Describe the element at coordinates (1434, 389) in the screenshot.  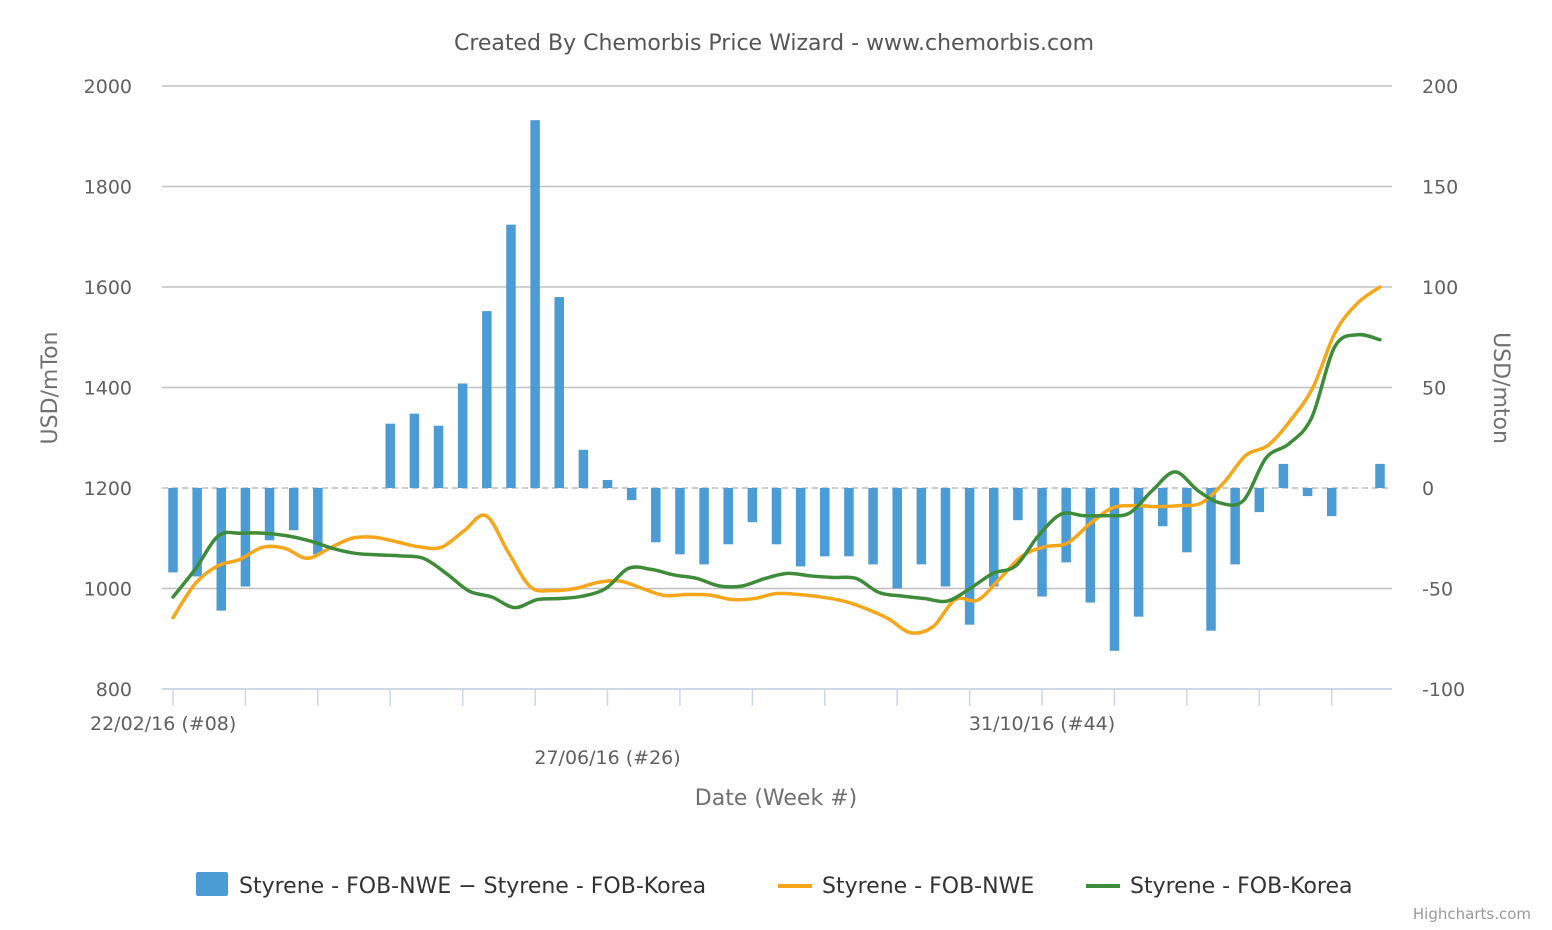
I see `y-tick-right: 50` at that location.